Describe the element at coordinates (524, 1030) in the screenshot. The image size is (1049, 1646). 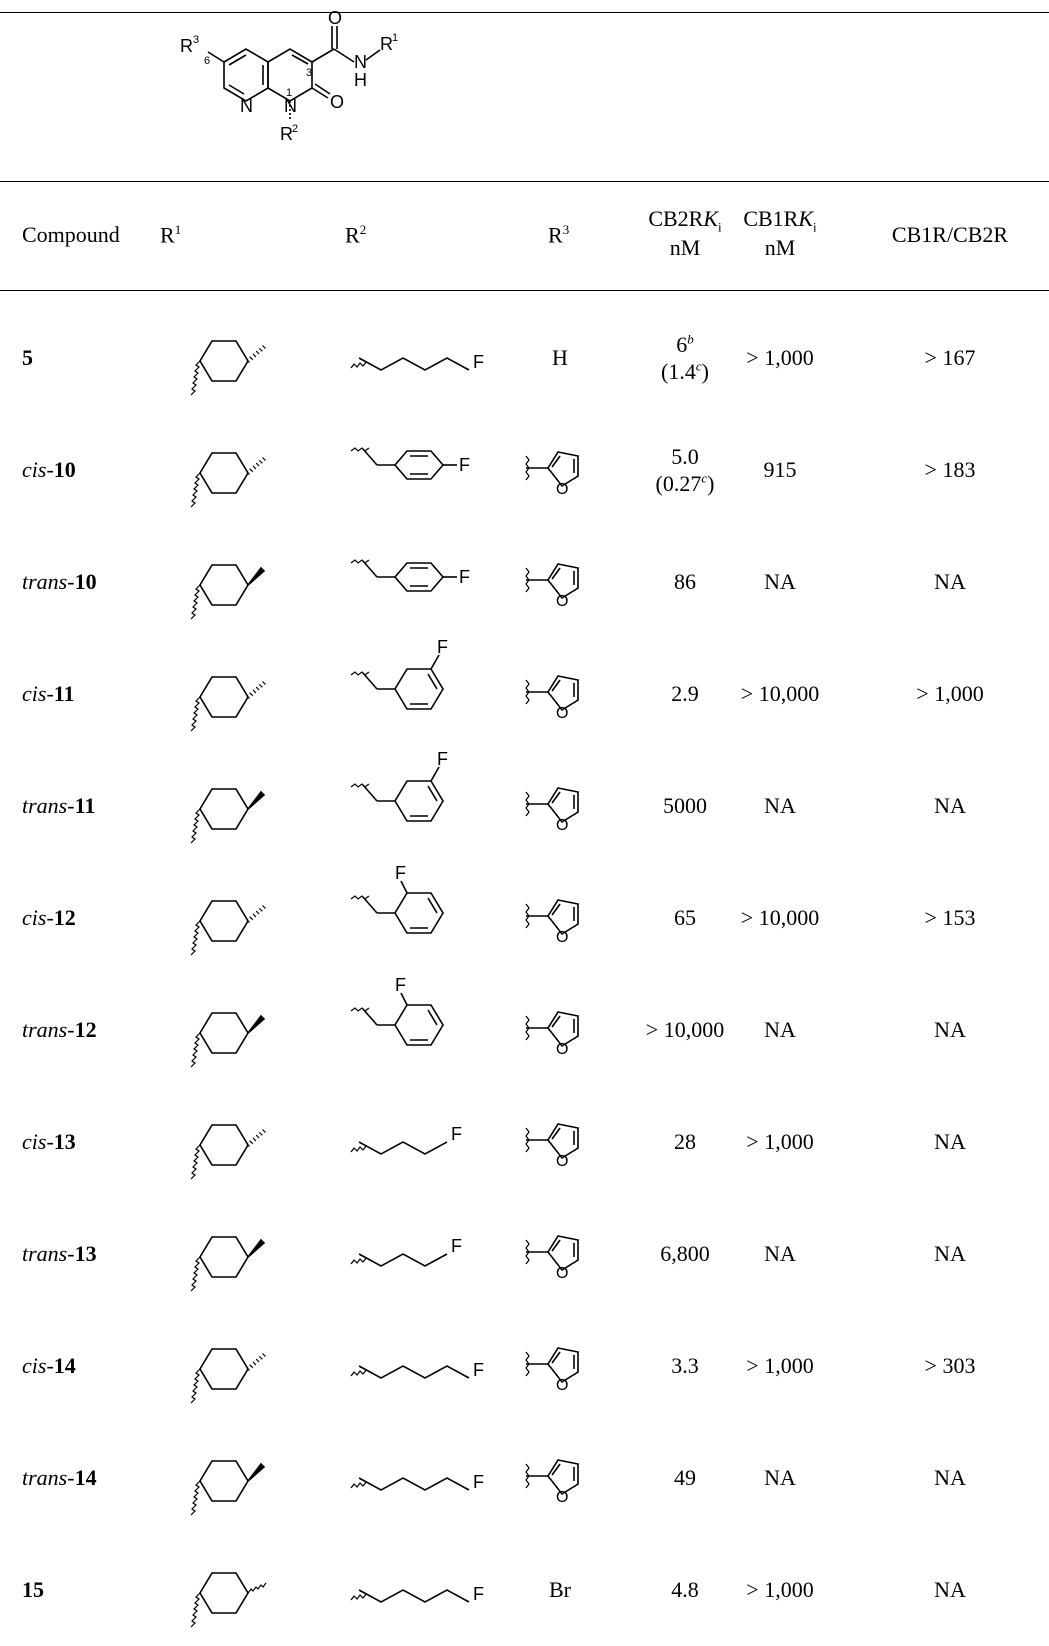
I see `table-row: trans- 12 F O > 10,000 NA NA` at that location.